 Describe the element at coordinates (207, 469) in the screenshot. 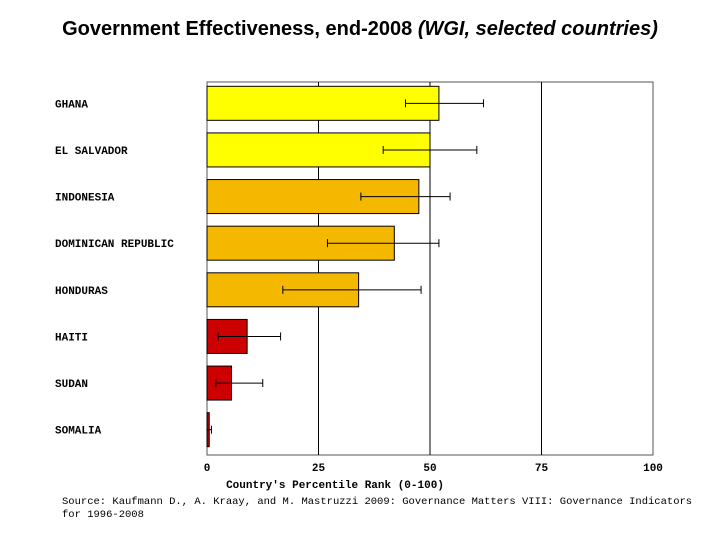

I see `x-tick-label: 0` at that location.